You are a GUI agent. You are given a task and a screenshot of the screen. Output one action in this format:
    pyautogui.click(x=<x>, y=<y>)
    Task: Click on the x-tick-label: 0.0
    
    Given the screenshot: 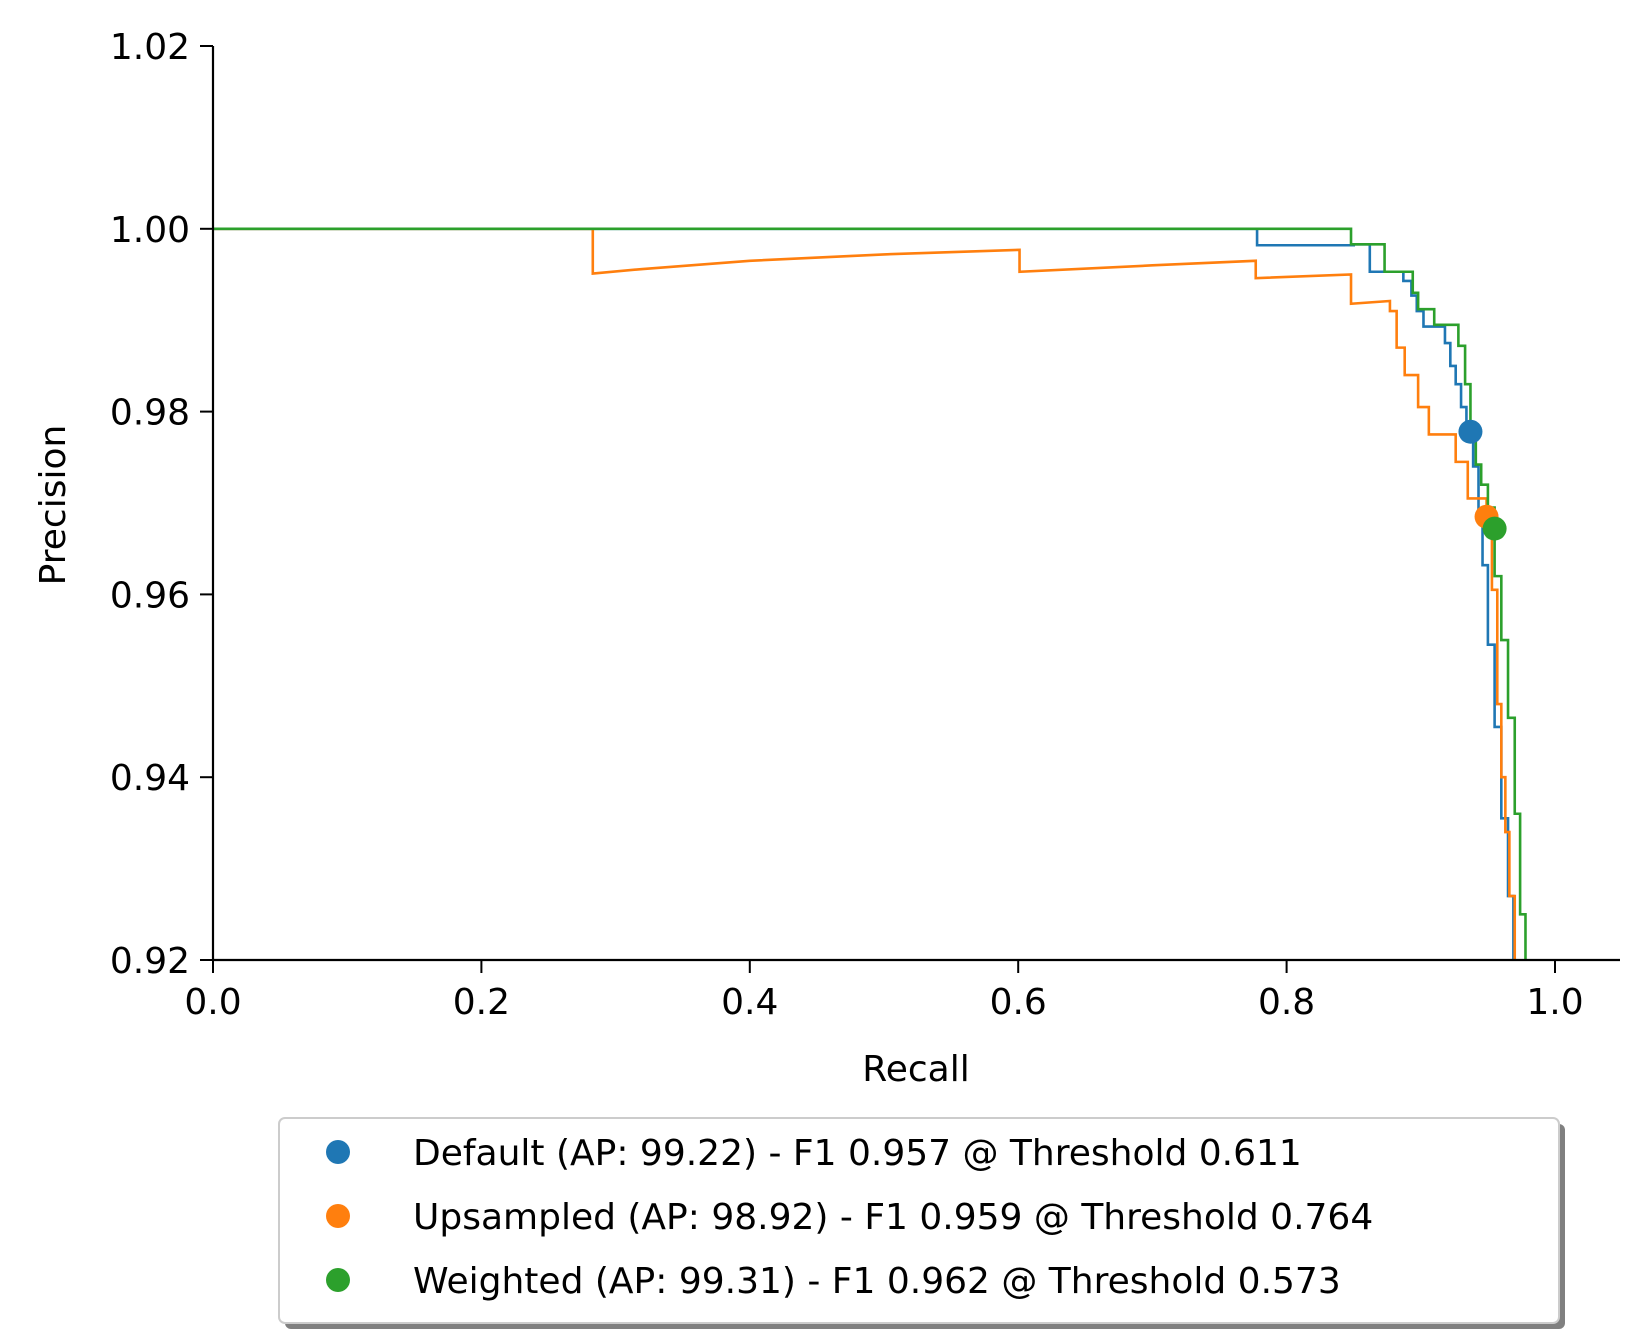 What is the action you would take?
    pyautogui.click(x=212, y=1002)
    